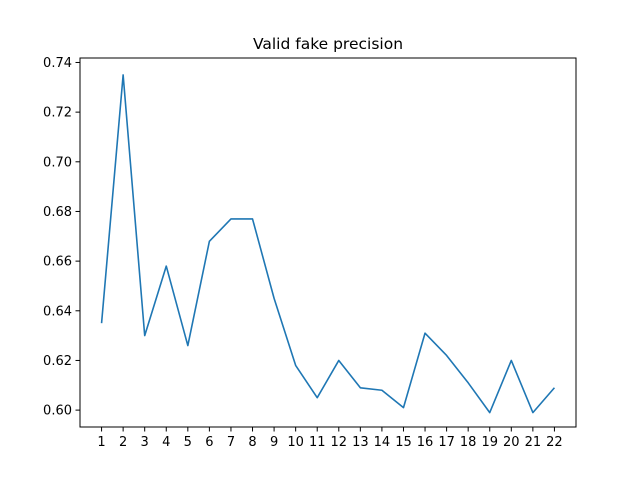 Image resolution: width=640 pixels, height=480 pixels. What do you see at coordinates (511, 442) in the screenshot?
I see `x-tick-label: 20` at bounding box center [511, 442].